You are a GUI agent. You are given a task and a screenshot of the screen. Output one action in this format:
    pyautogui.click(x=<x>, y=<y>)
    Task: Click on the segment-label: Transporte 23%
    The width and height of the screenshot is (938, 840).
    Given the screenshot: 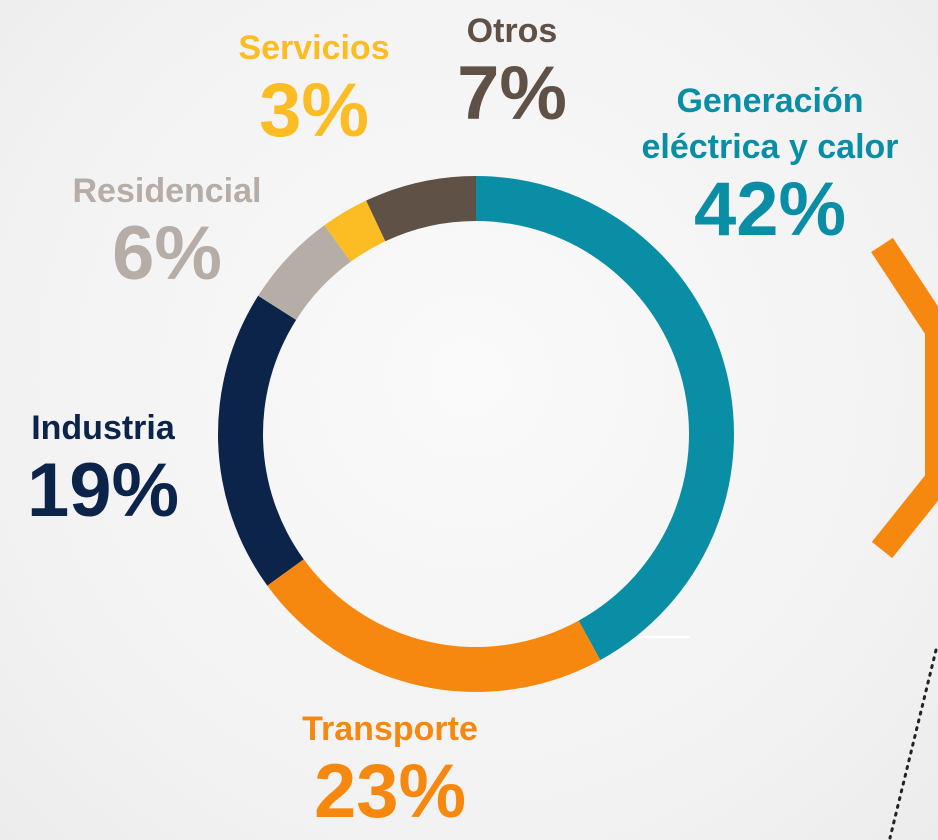 What is the action you would take?
    pyautogui.click(x=390, y=769)
    